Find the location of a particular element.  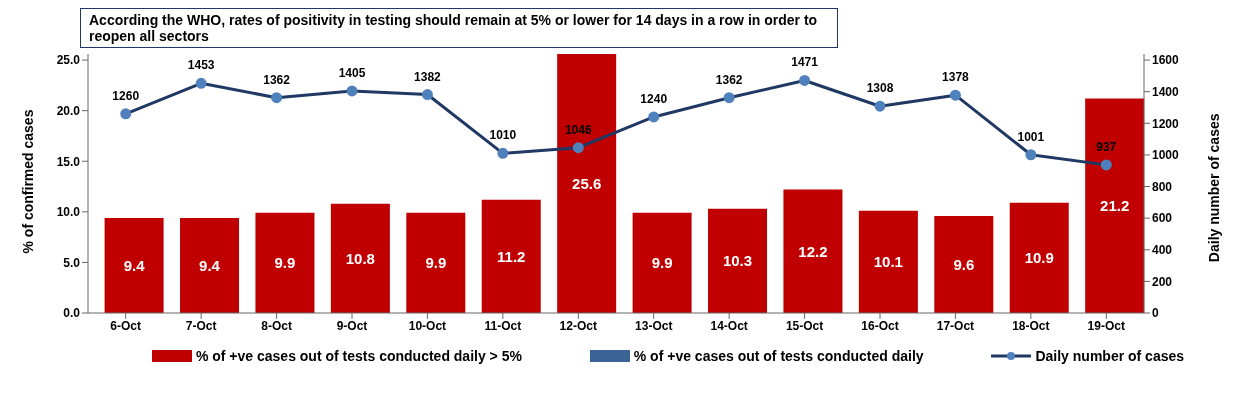

y2-tick-label: 800 is located at coordinates (1162, 186).